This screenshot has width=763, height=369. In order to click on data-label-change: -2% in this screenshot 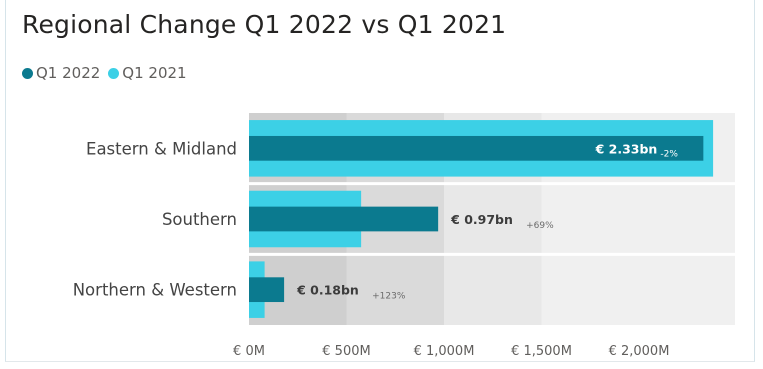, I will do `click(669, 154)`.